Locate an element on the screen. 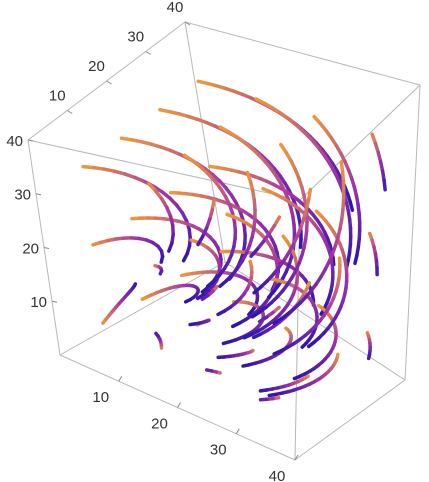 The width and height of the screenshot is (429, 482). z-tick-label: 40 is located at coordinates (14, 141).